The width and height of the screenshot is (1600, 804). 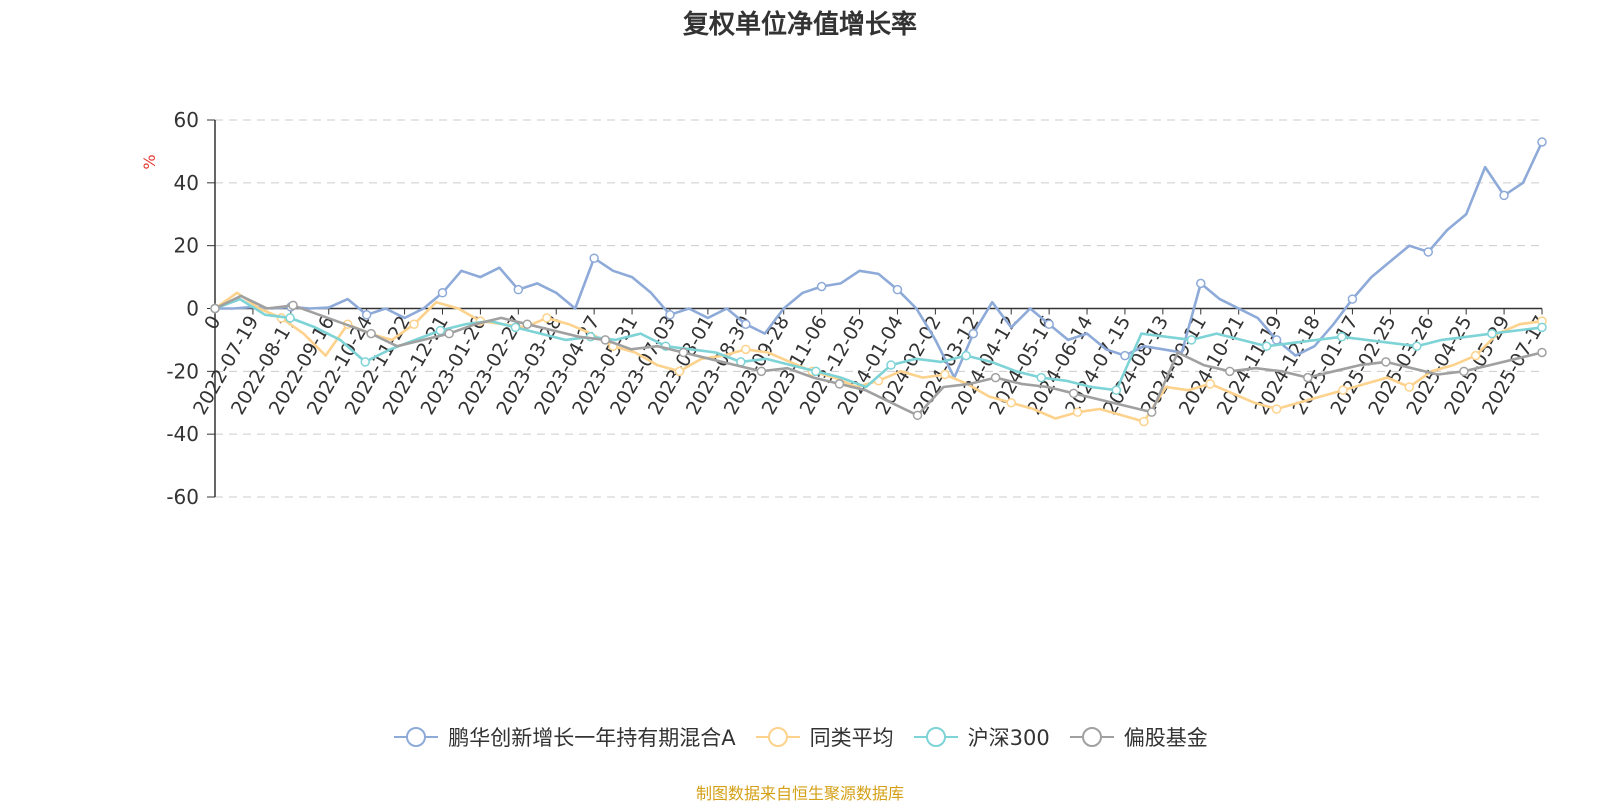 I want to click on legend-item: 鹏华创新增长一年持有期混合A, so click(x=564, y=737).